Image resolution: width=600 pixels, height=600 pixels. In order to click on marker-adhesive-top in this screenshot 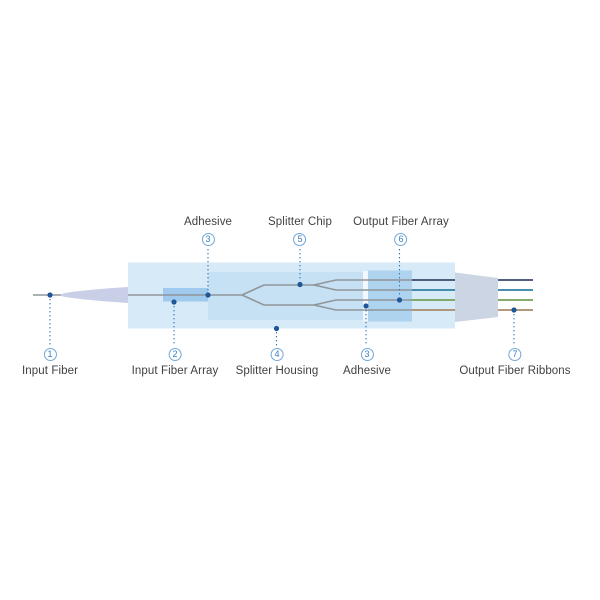, I will do `click(208, 295)`.